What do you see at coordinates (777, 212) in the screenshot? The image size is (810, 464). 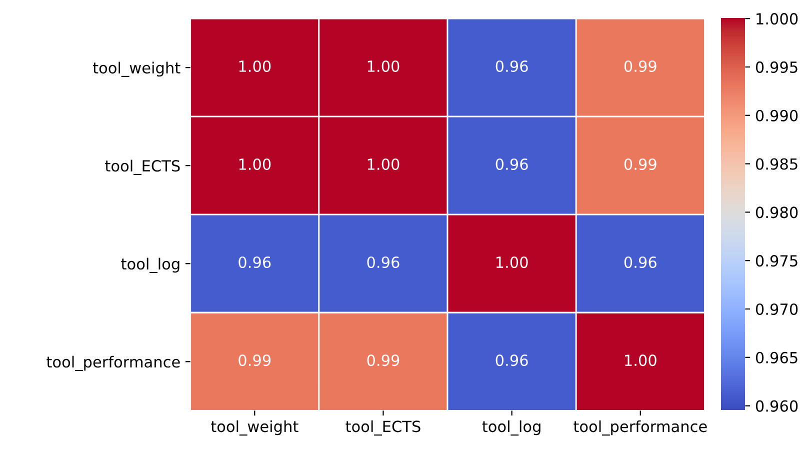 I see `color-bar-label: 0.980` at bounding box center [777, 212].